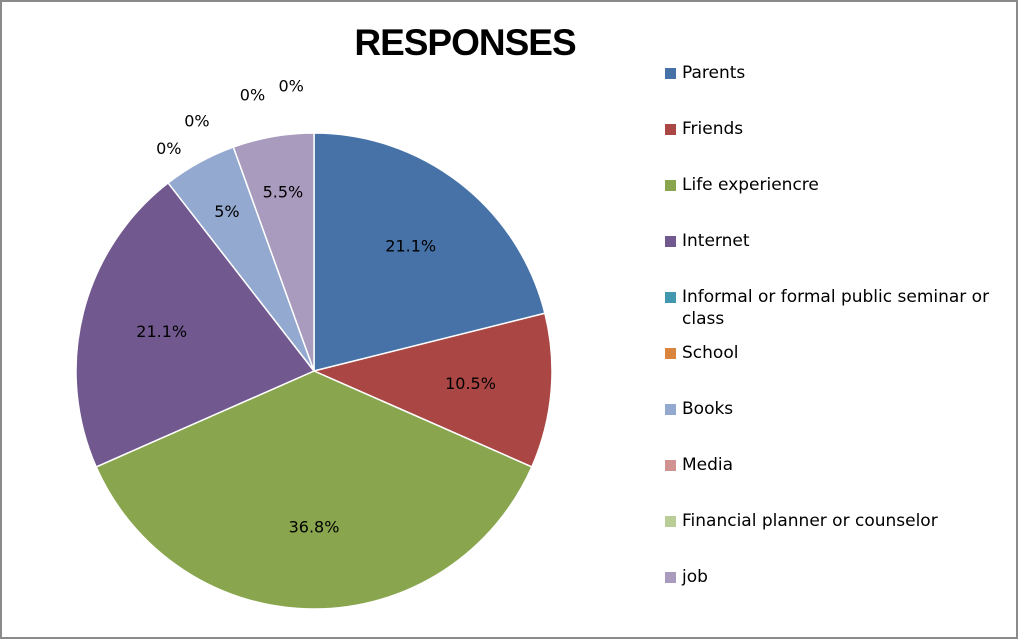 The width and height of the screenshot is (1018, 639). Describe the element at coordinates (273, 252) in the screenshot. I see `pie-slice-job` at that location.